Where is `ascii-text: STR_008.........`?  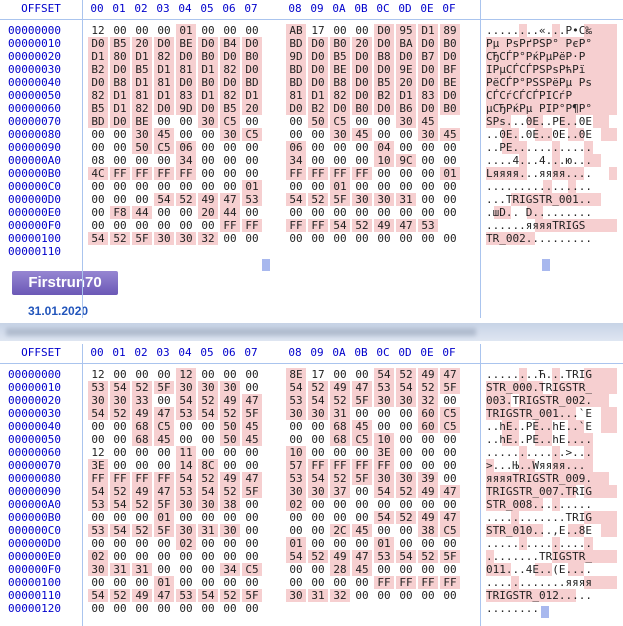
ascii-text: STR_008......... is located at coordinates (552, 504).